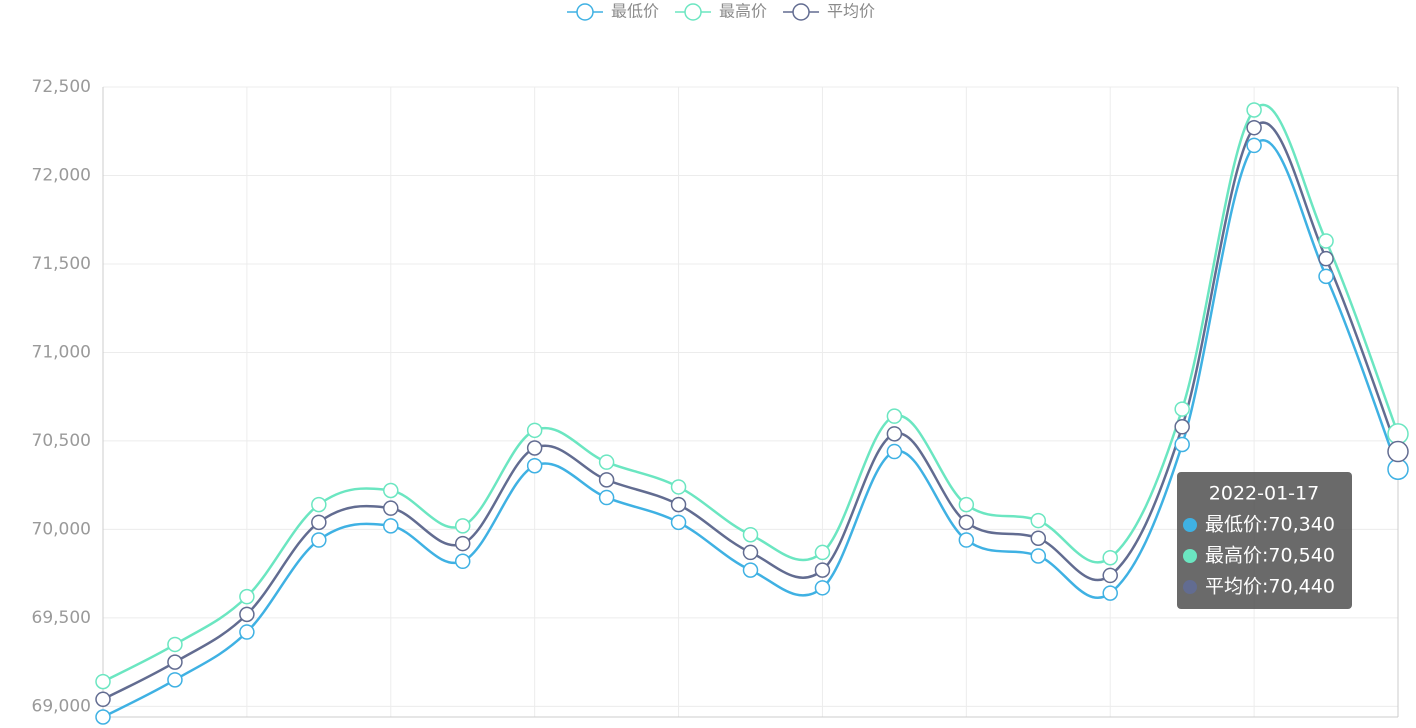  I want to click on legend: 最低价 最高价 平均价, so click(721, 11).